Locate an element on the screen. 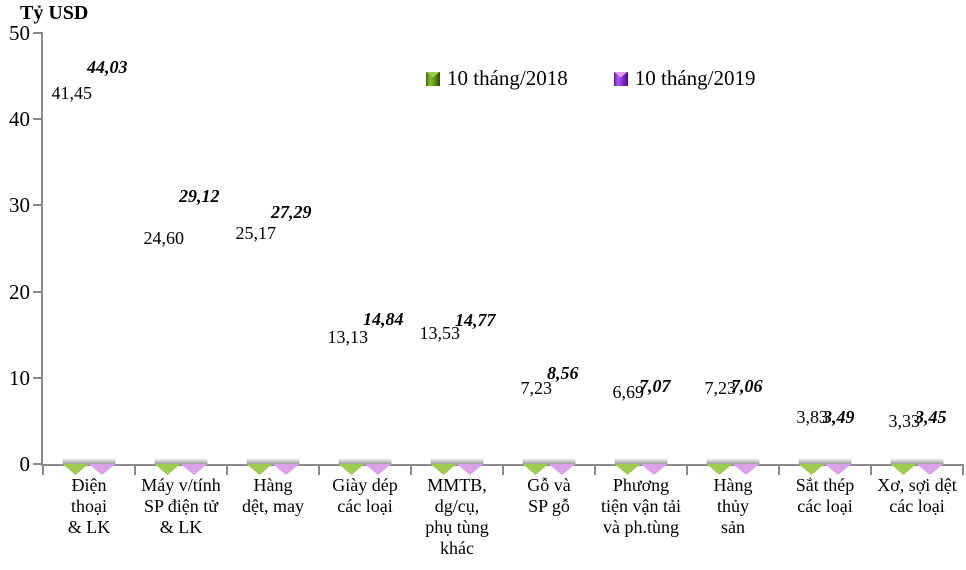  category-cell: 7,23 7,06 is located at coordinates (733, 254).